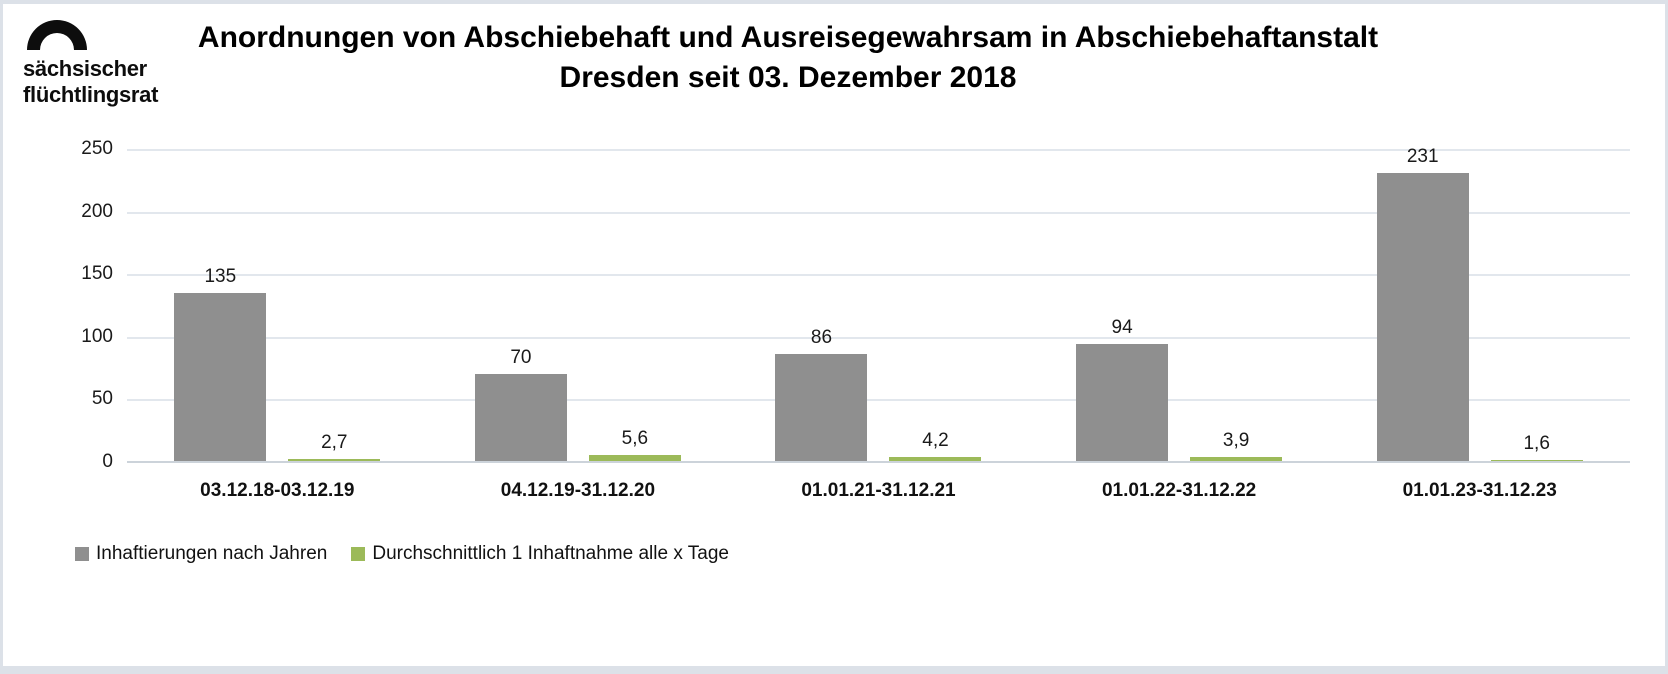  I want to click on logo-line2: flüchtlingsrat, so click(91, 94).